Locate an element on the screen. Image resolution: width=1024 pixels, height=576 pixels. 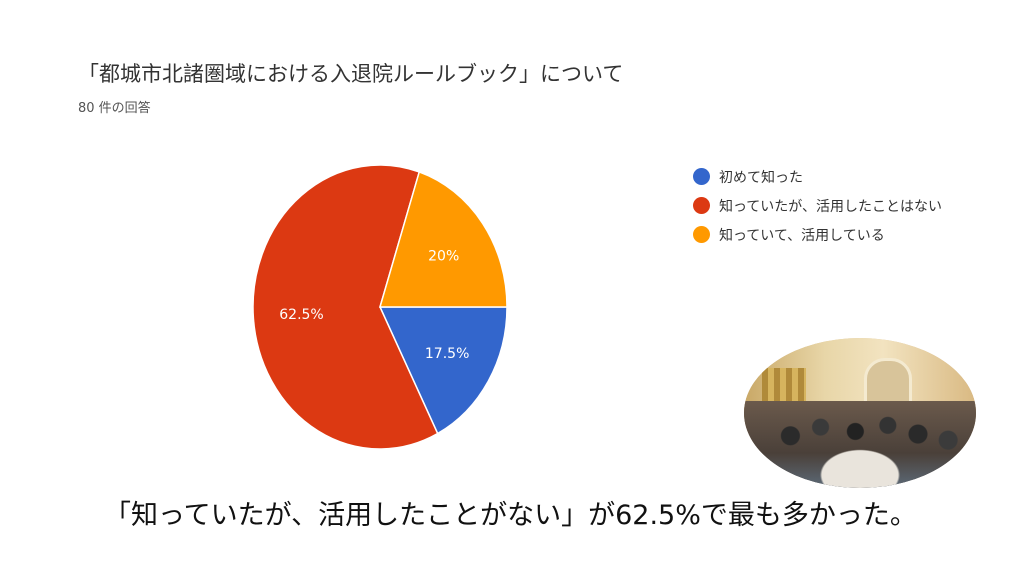
legend-item: 知っていたが、活用したことはない is located at coordinates (817, 205).